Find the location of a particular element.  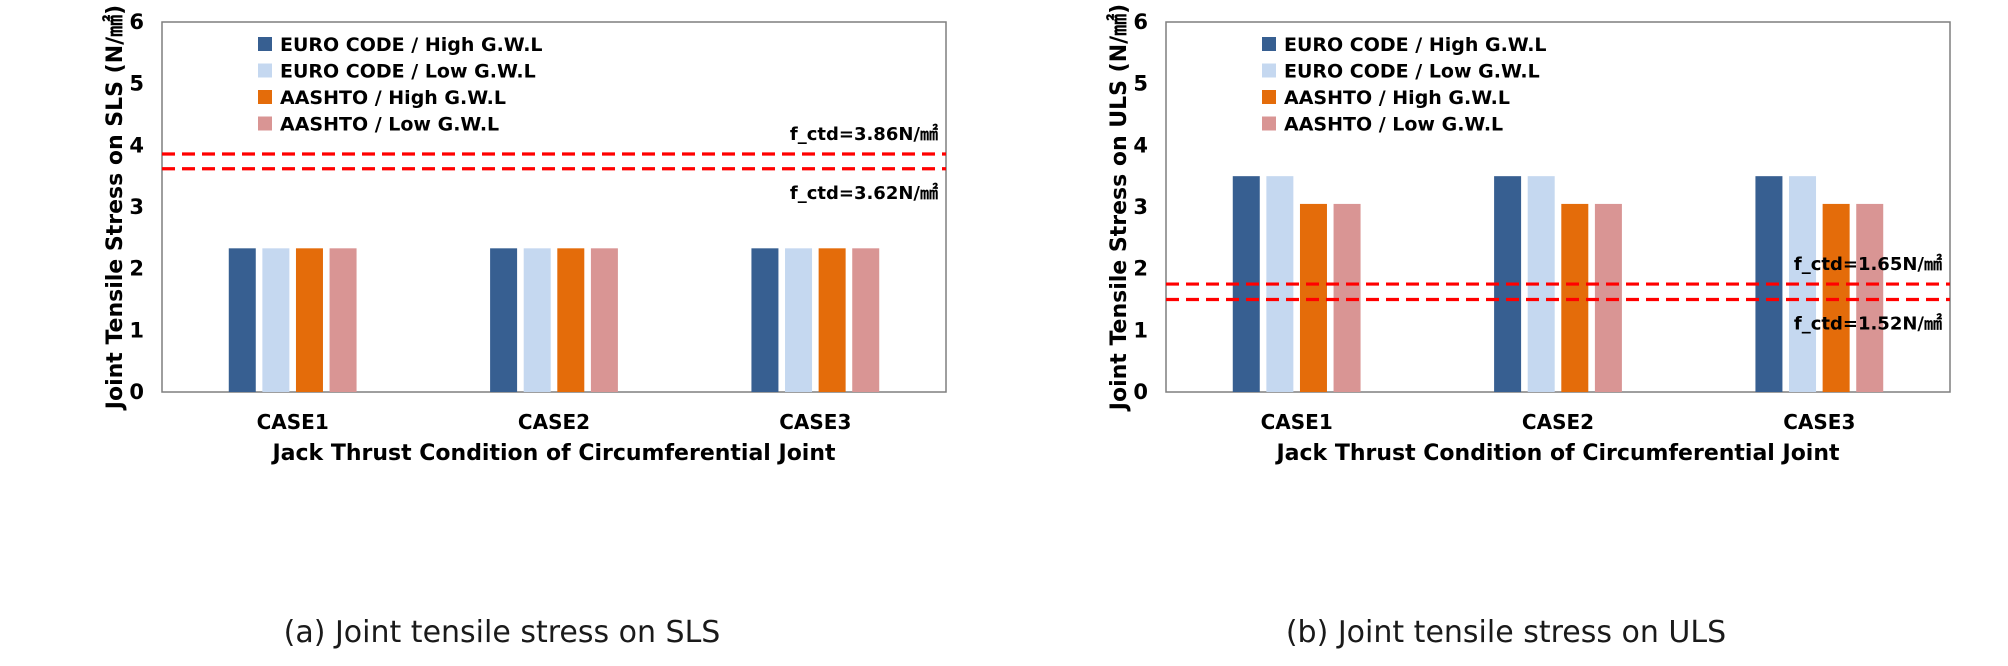

y-axis-title: Joint Tensile Stress on ULS (N/㎟) is located at coordinates (1119, 208).